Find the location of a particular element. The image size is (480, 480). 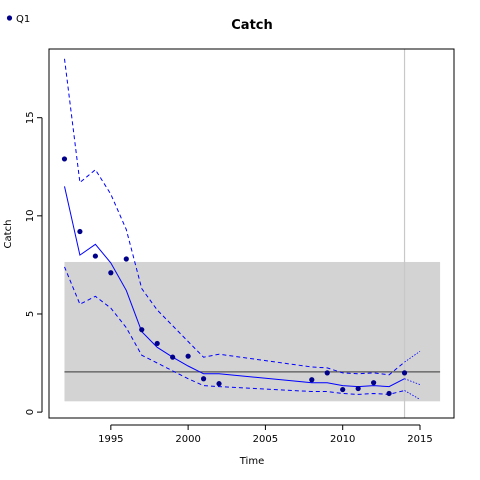

x-tick-label: 2015 is located at coordinates (419, 439).